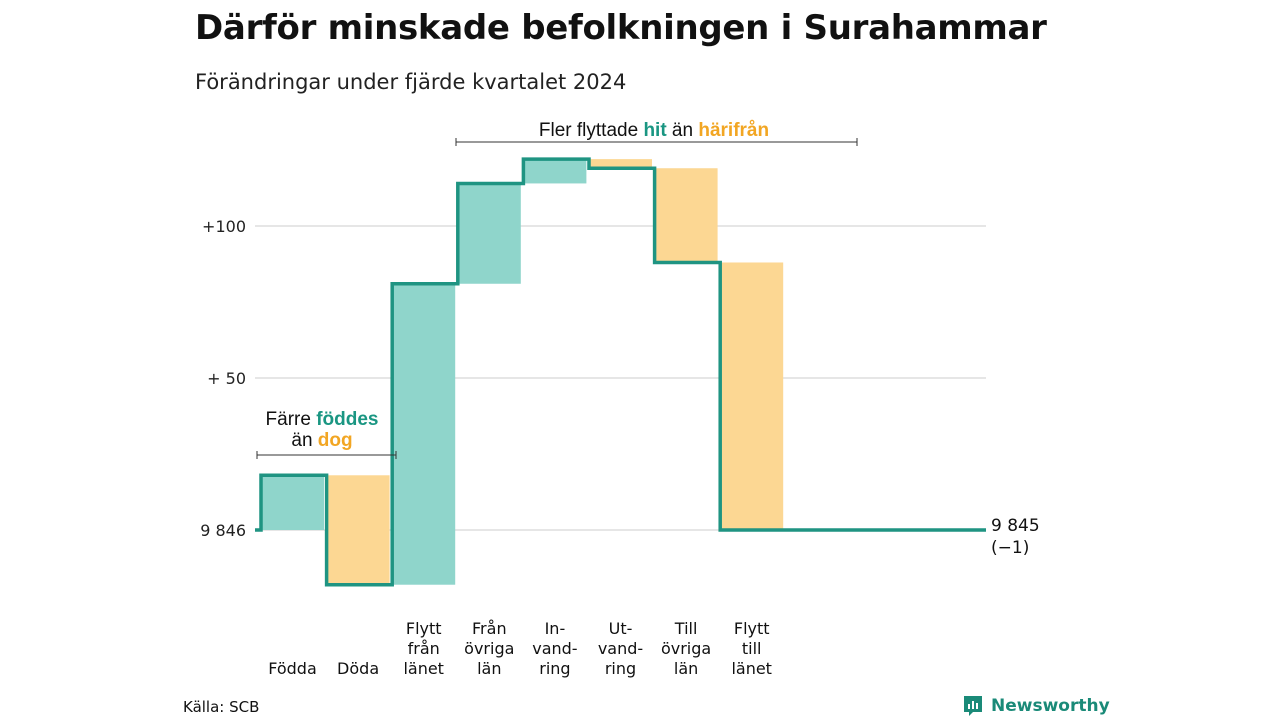  What do you see at coordinates (321, 440) in the screenshot?
I see `births-annotation-line2: än dog` at bounding box center [321, 440].